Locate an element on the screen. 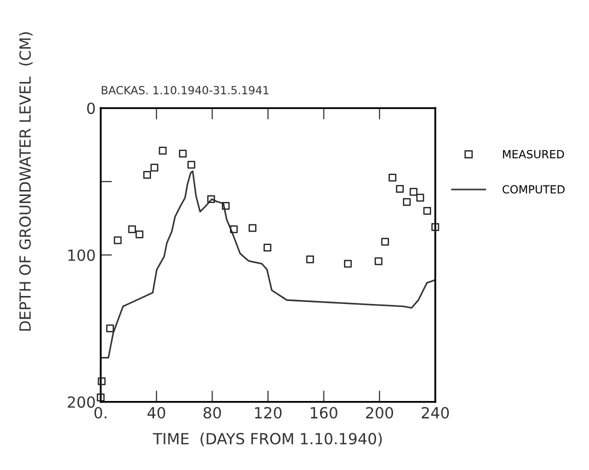 Image resolution: width=589 pixels, height=470 pixels. x-axis-title: TIME (DAYS FROM 1.10.1940) is located at coordinates (267, 439).